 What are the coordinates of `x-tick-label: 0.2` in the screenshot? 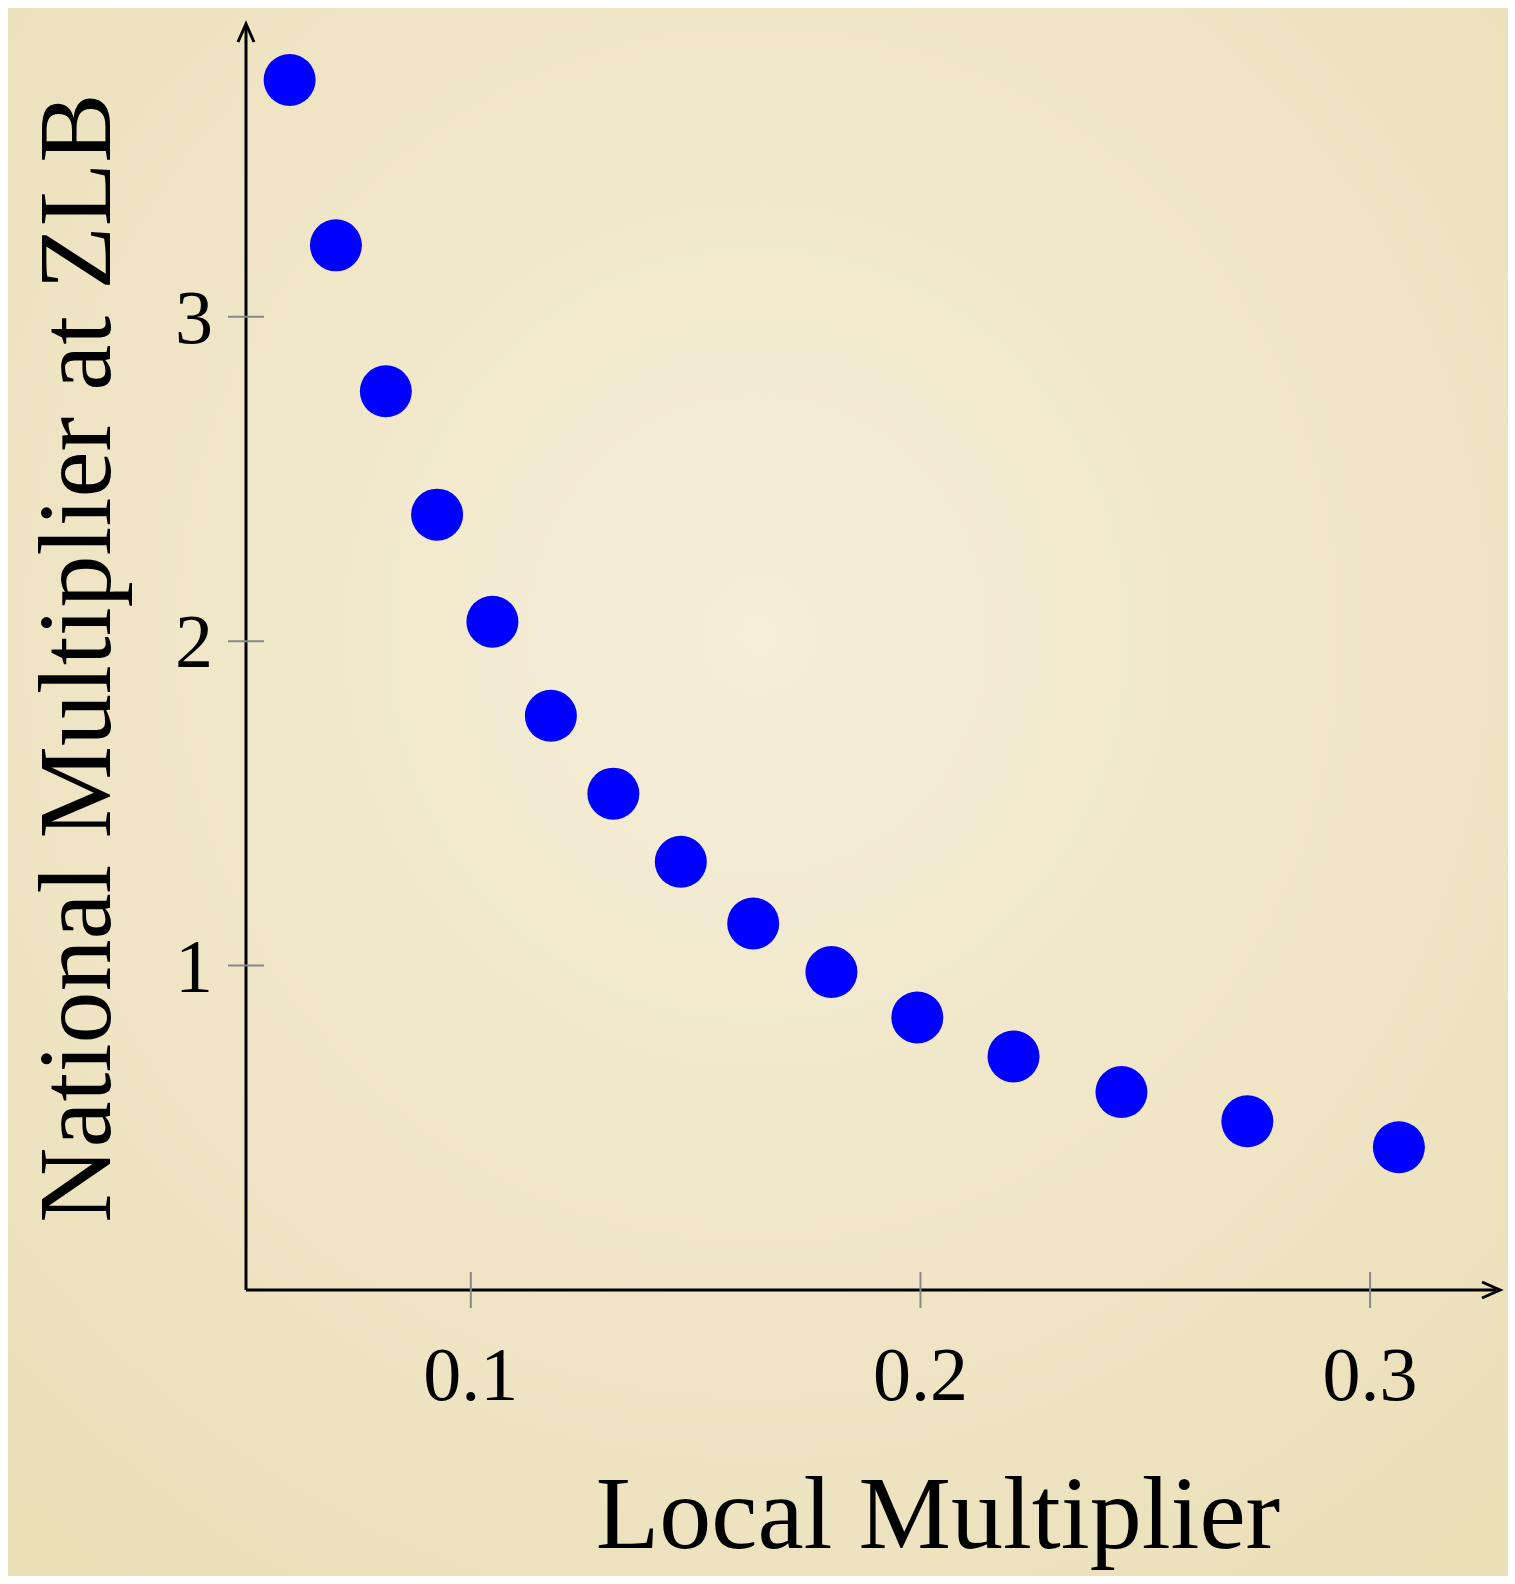 It's located at (920, 1374).